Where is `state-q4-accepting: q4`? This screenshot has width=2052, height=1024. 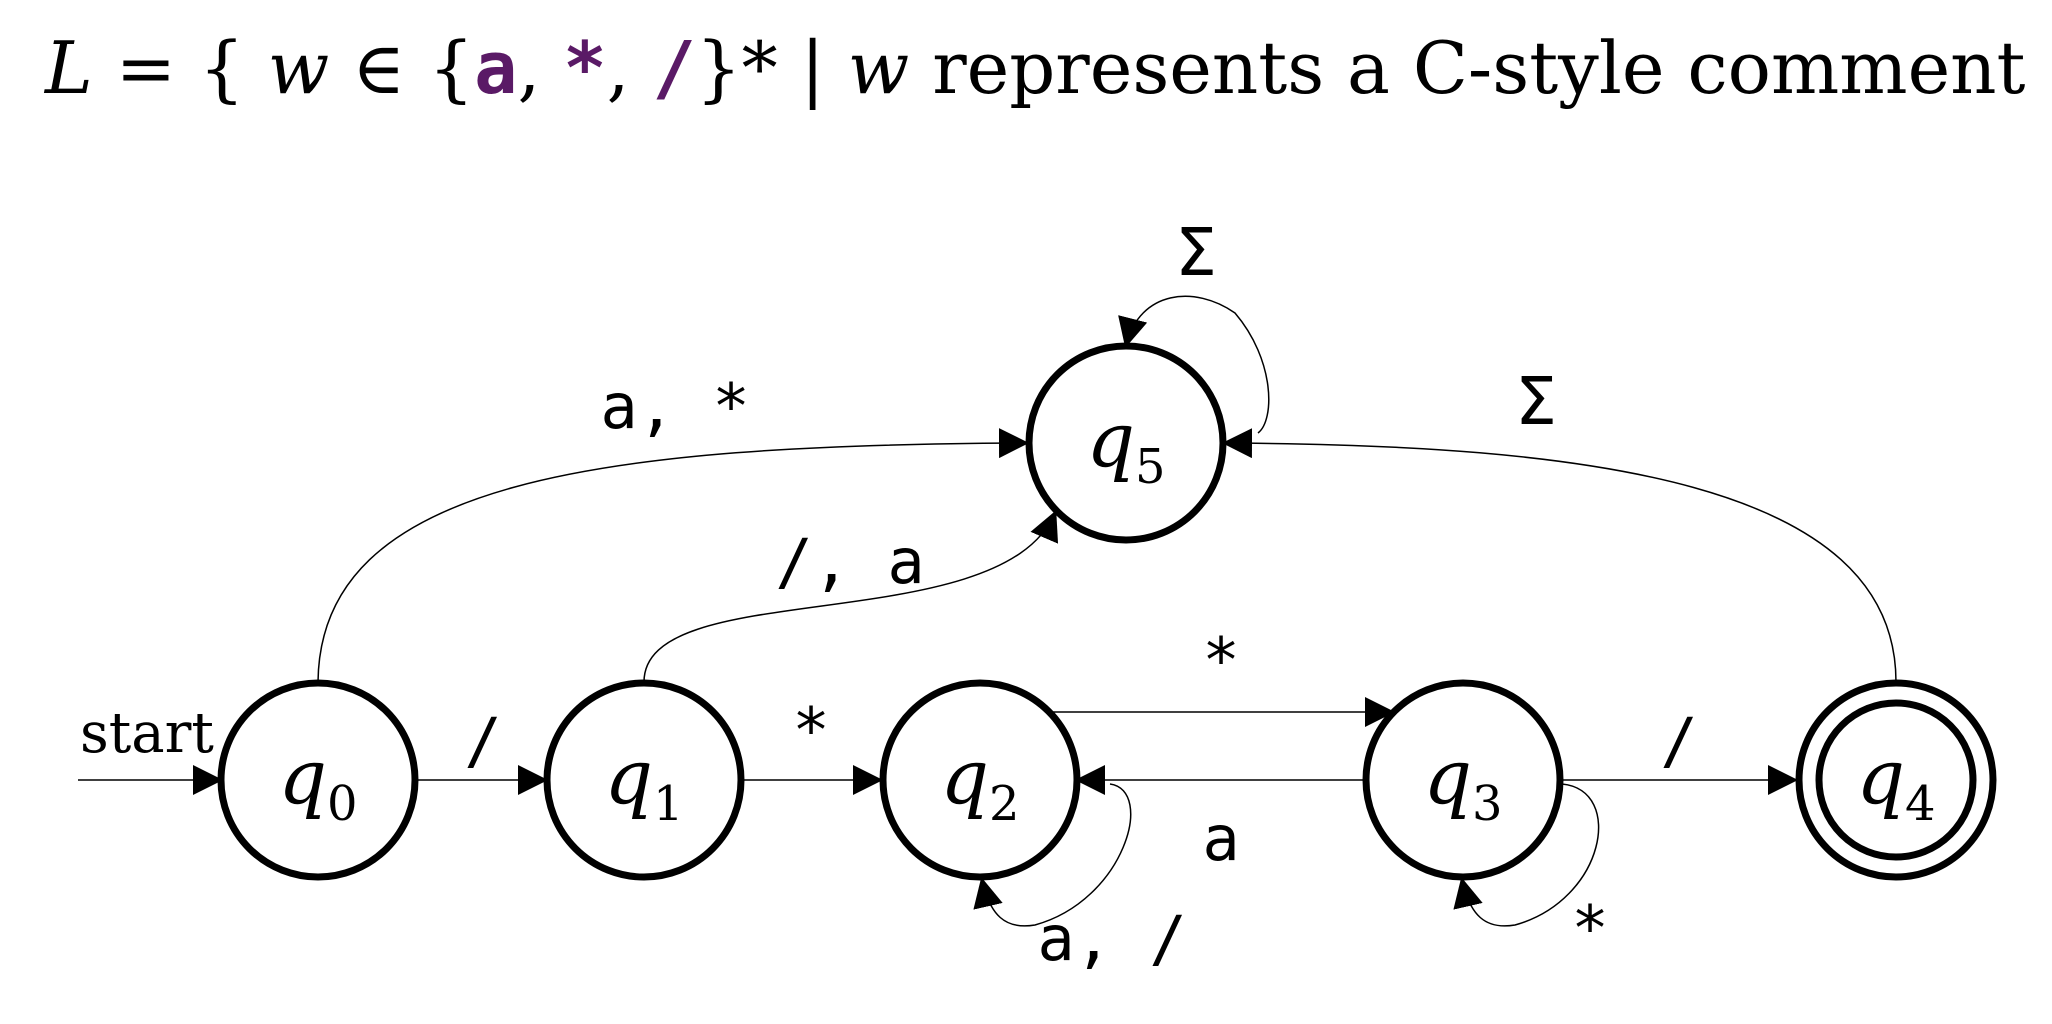 state-q4-accepting: q4 is located at coordinates (1896, 780).